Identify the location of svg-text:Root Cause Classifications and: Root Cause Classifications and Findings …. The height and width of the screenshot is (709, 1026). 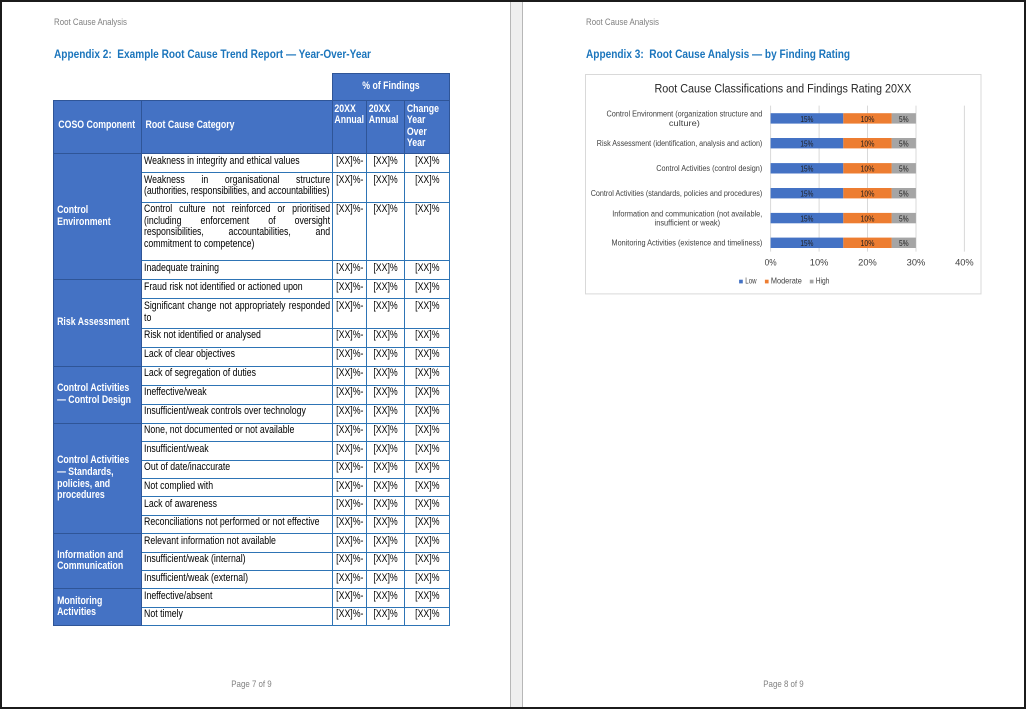
(783, 89).